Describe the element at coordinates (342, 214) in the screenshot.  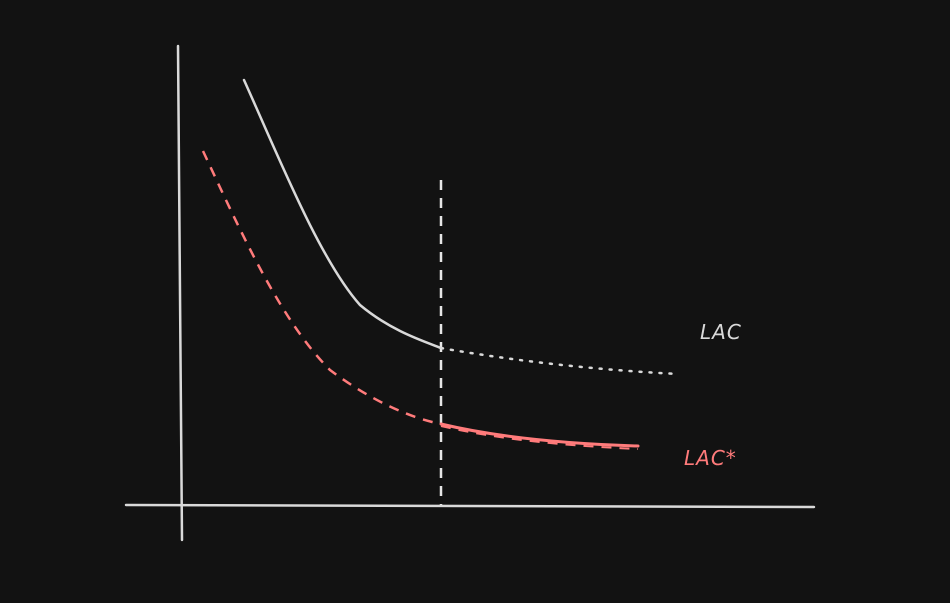
I see `lac-curve-solid` at that location.